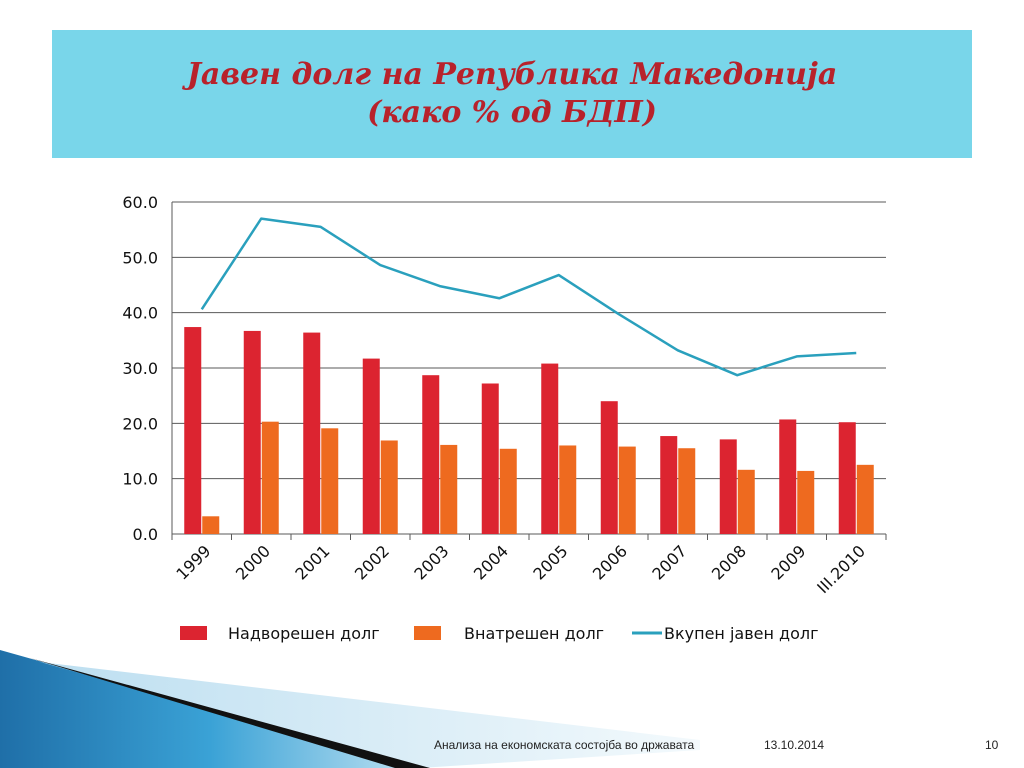  What do you see at coordinates (140, 368) in the screenshot?
I see `y-tick-label: 30.0` at bounding box center [140, 368].